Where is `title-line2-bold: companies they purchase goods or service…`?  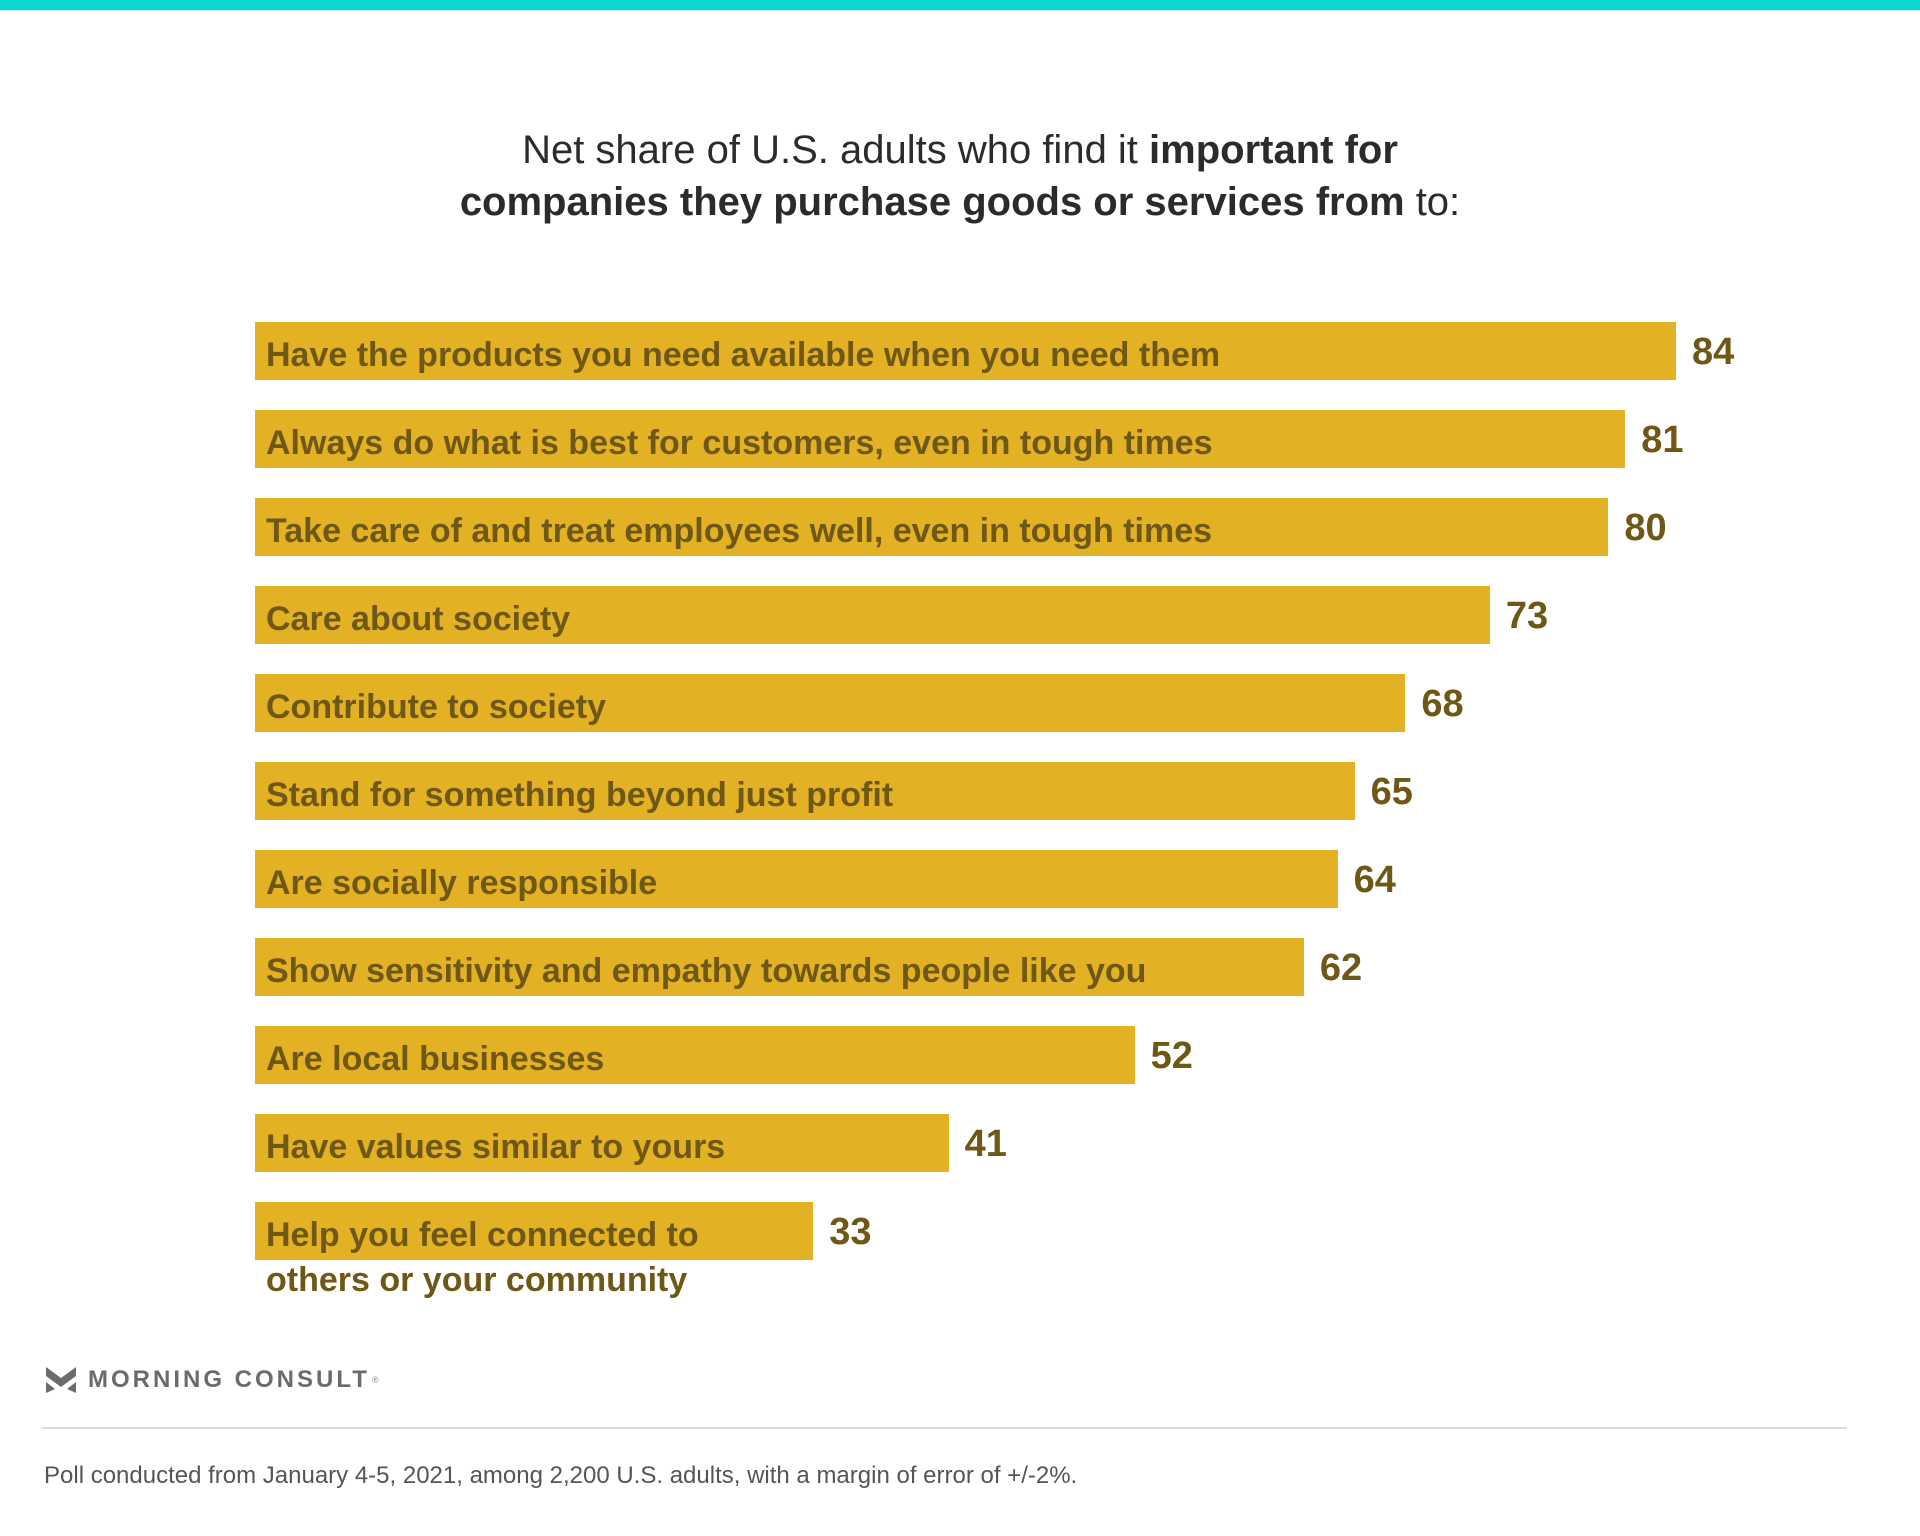 title-line2-bold: companies they purchase goods or service… is located at coordinates (932, 202).